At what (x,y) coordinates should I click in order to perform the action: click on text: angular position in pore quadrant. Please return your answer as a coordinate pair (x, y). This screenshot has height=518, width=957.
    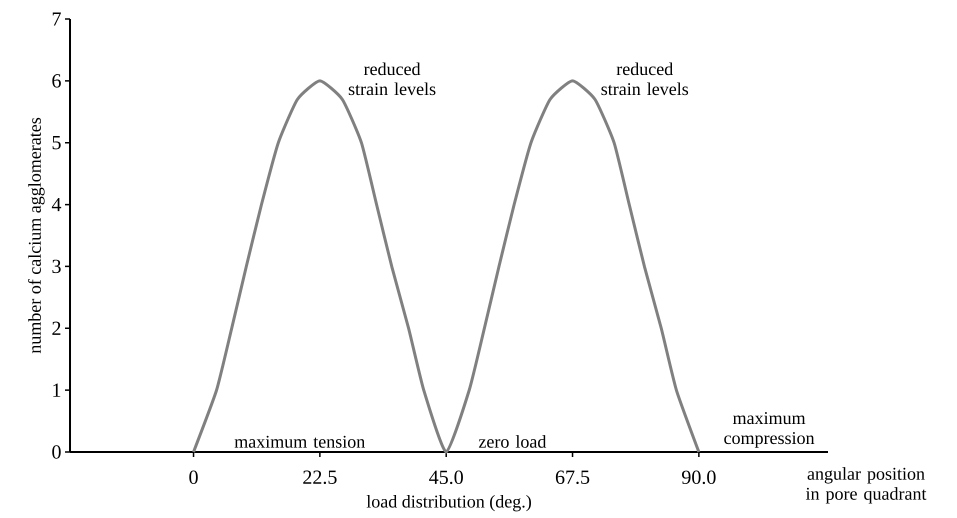
    Looking at the image, I should click on (866, 485).